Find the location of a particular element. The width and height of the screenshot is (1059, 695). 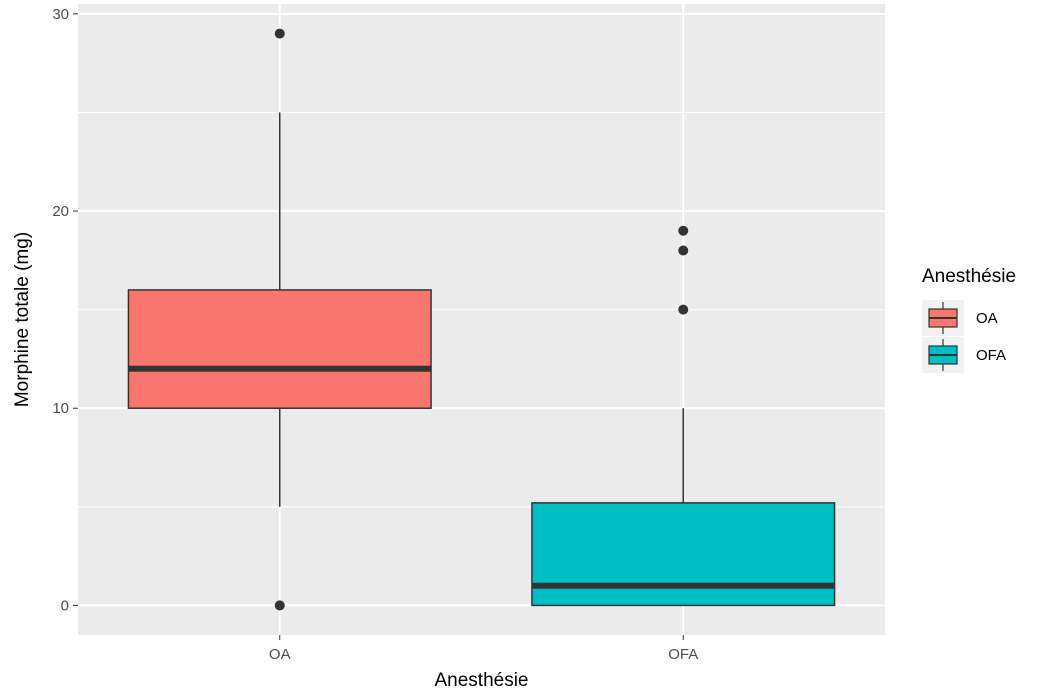

x-tick-label: OA is located at coordinates (280, 654).